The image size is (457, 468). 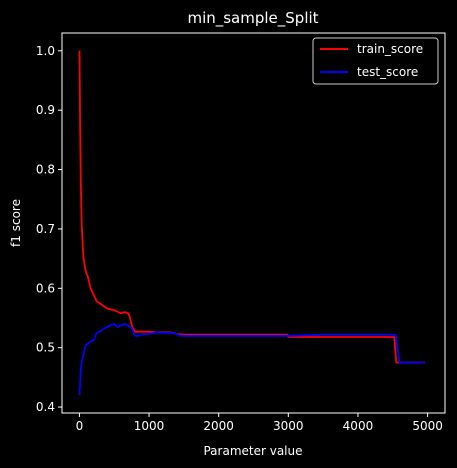 What do you see at coordinates (45, 170) in the screenshot?
I see `y-tick-label: 0.8` at bounding box center [45, 170].